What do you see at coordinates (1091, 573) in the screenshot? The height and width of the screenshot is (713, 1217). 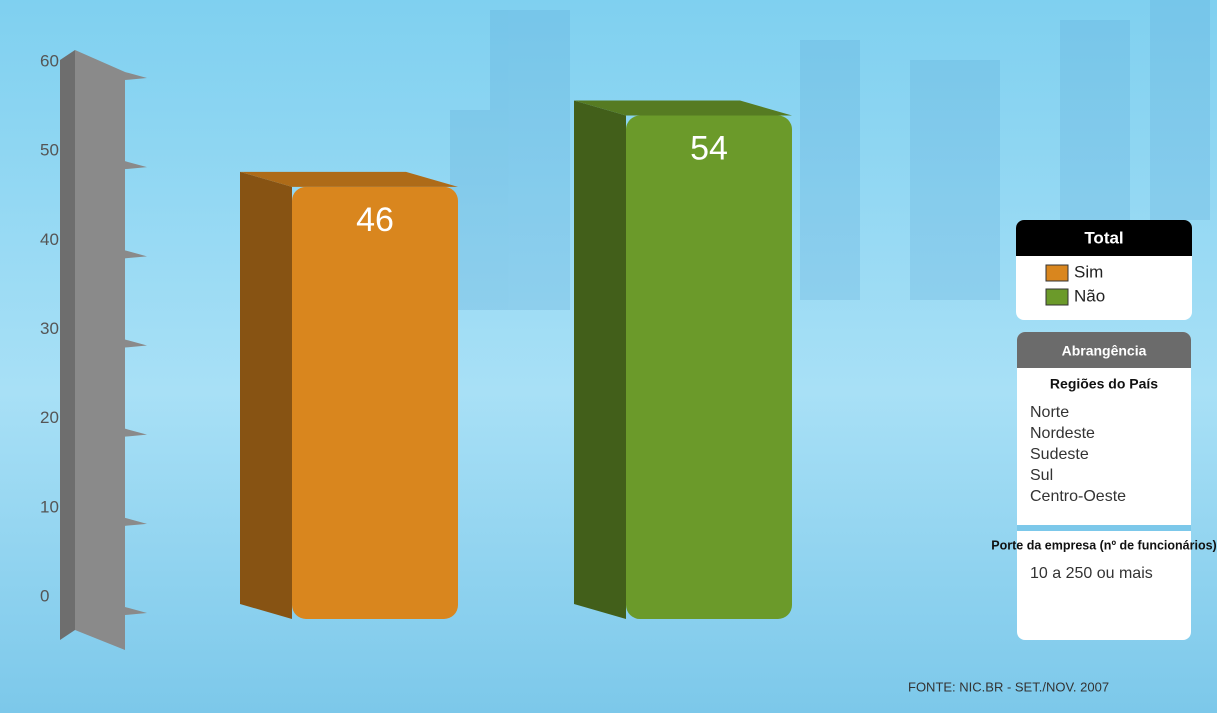 I see `section-item: 10 a 250 ou mais` at bounding box center [1091, 573].